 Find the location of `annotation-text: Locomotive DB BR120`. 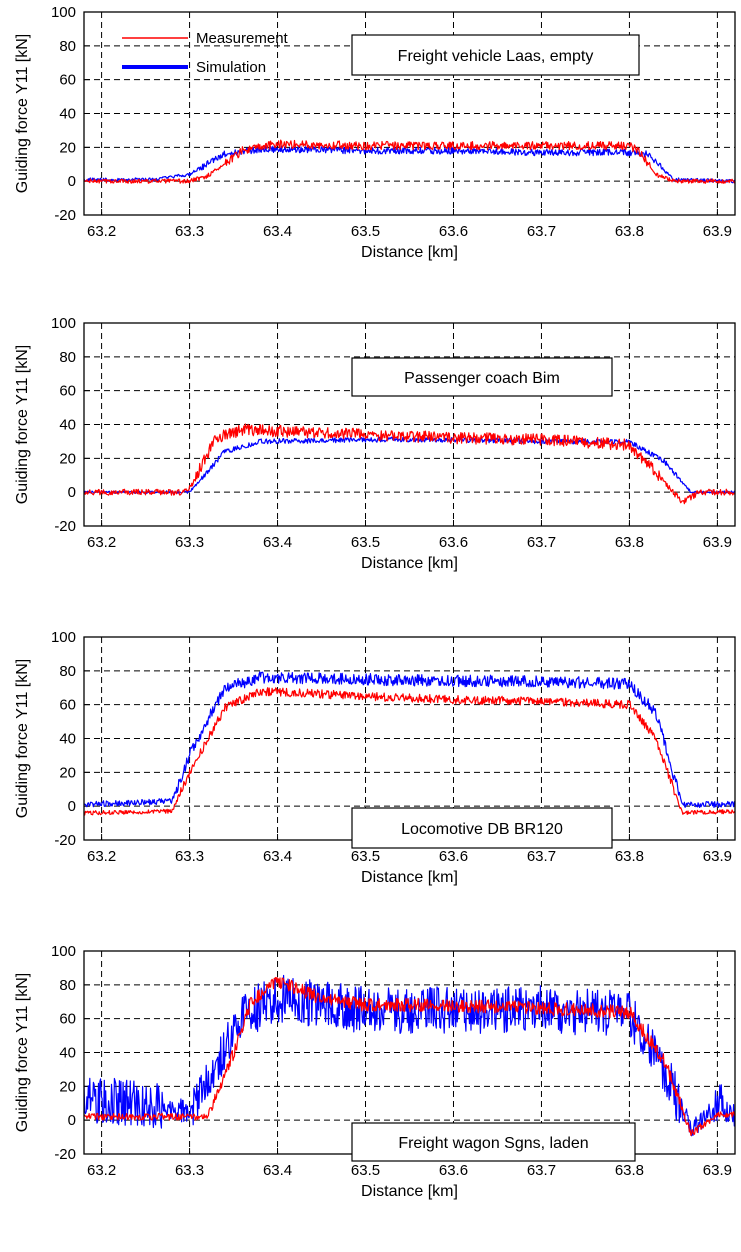

annotation-text: Locomotive DB BR120 is located at coordinates (482, 829).